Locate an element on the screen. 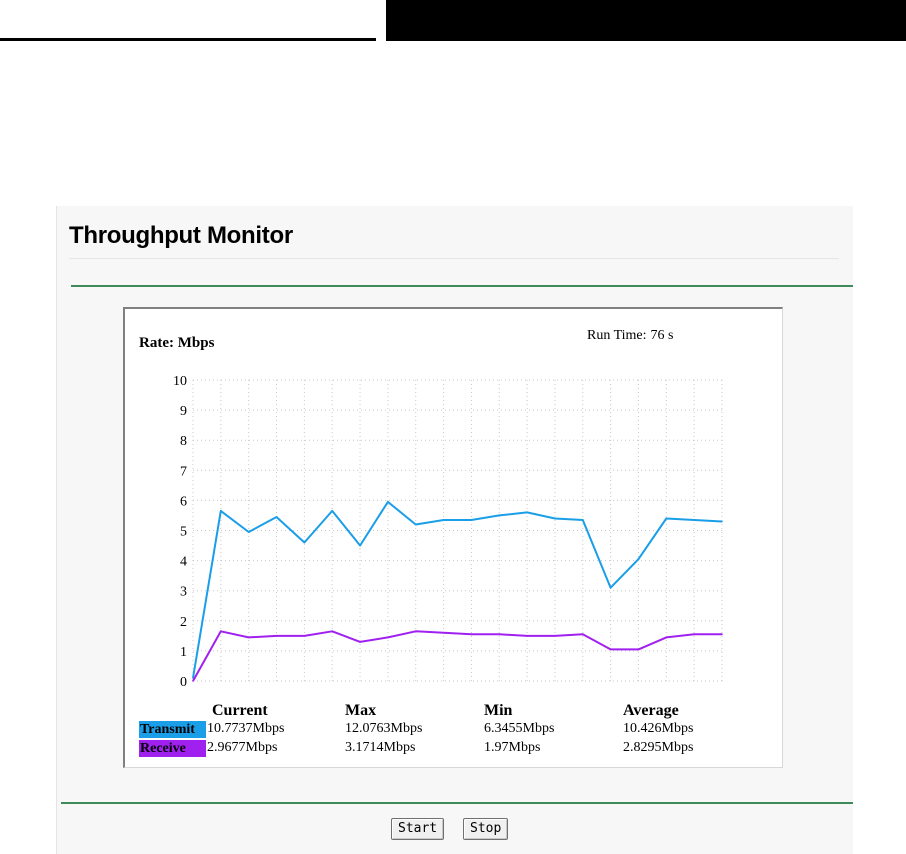  col-header-min: Min is located at coordinates (498, 710).